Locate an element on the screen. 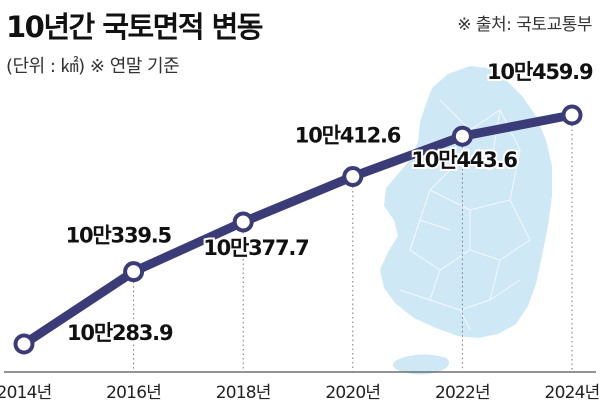  x-tick-label: 2020년 is located at coordinates (352, 393).